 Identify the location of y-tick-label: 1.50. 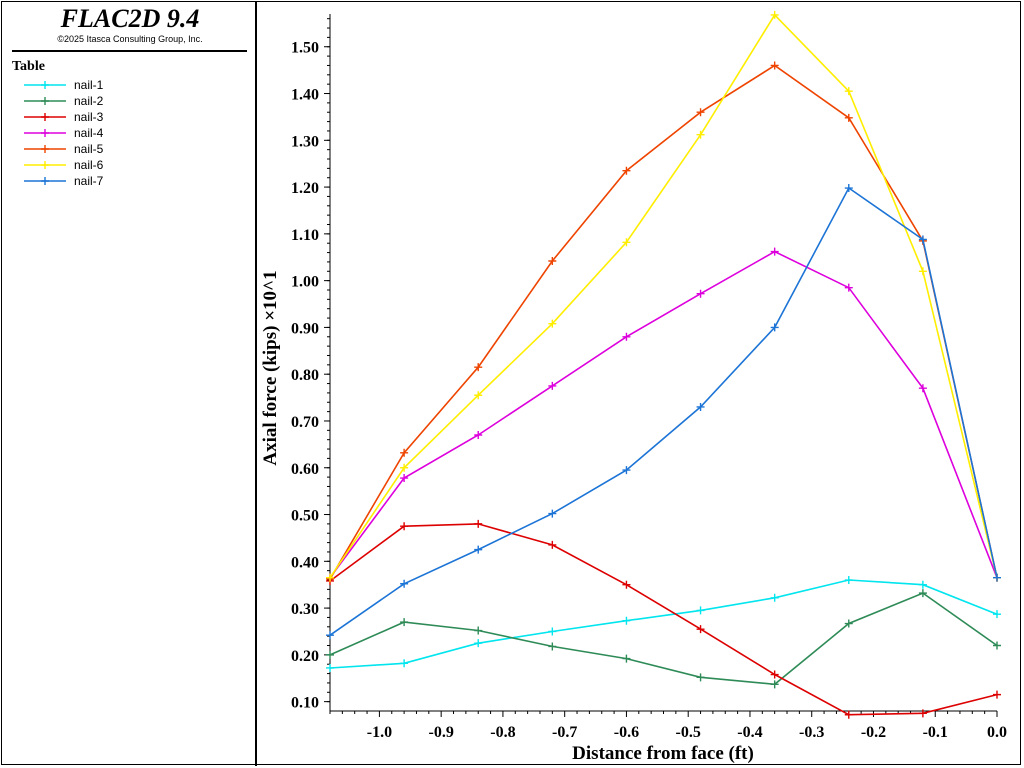
(305, 48).